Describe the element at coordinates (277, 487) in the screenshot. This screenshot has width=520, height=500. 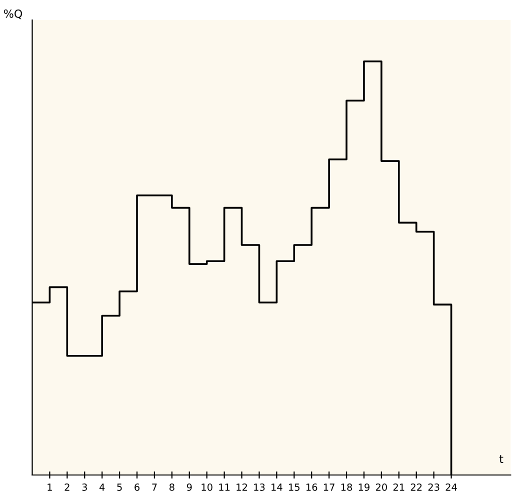
I see `x-tick-label: 14` at that location.